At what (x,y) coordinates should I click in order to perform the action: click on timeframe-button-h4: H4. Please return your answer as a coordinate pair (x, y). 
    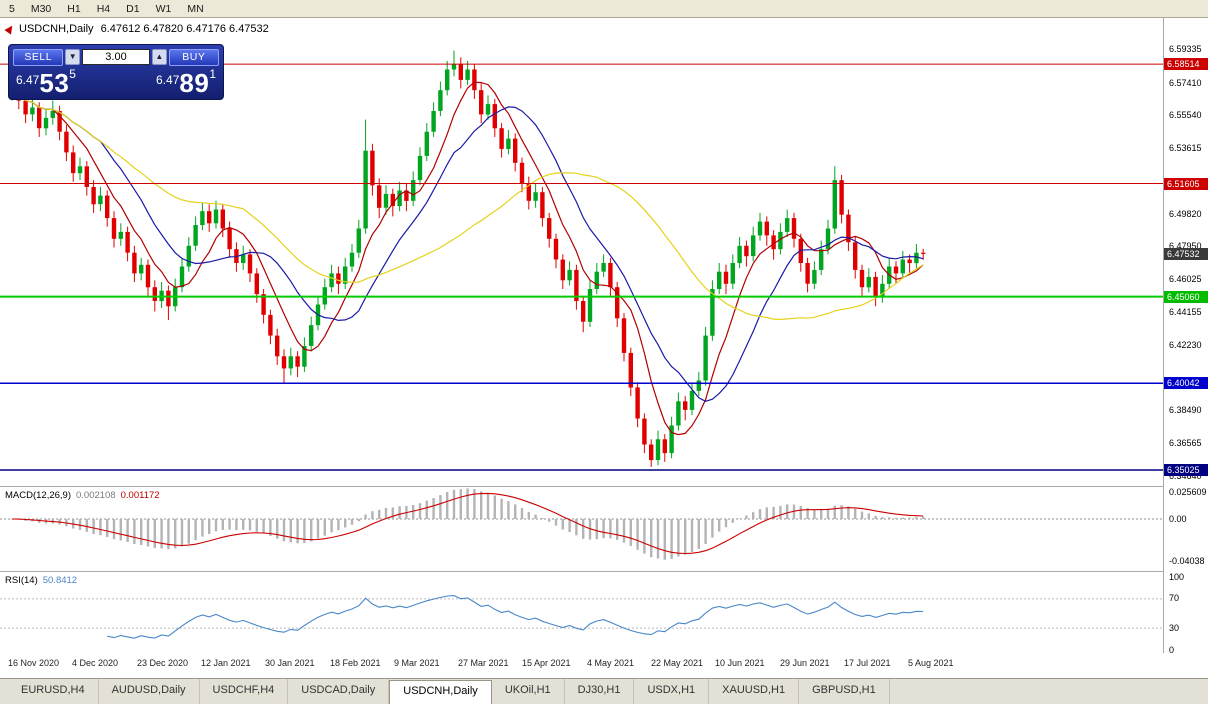
    Looking at the image, I should click on (103, 9).